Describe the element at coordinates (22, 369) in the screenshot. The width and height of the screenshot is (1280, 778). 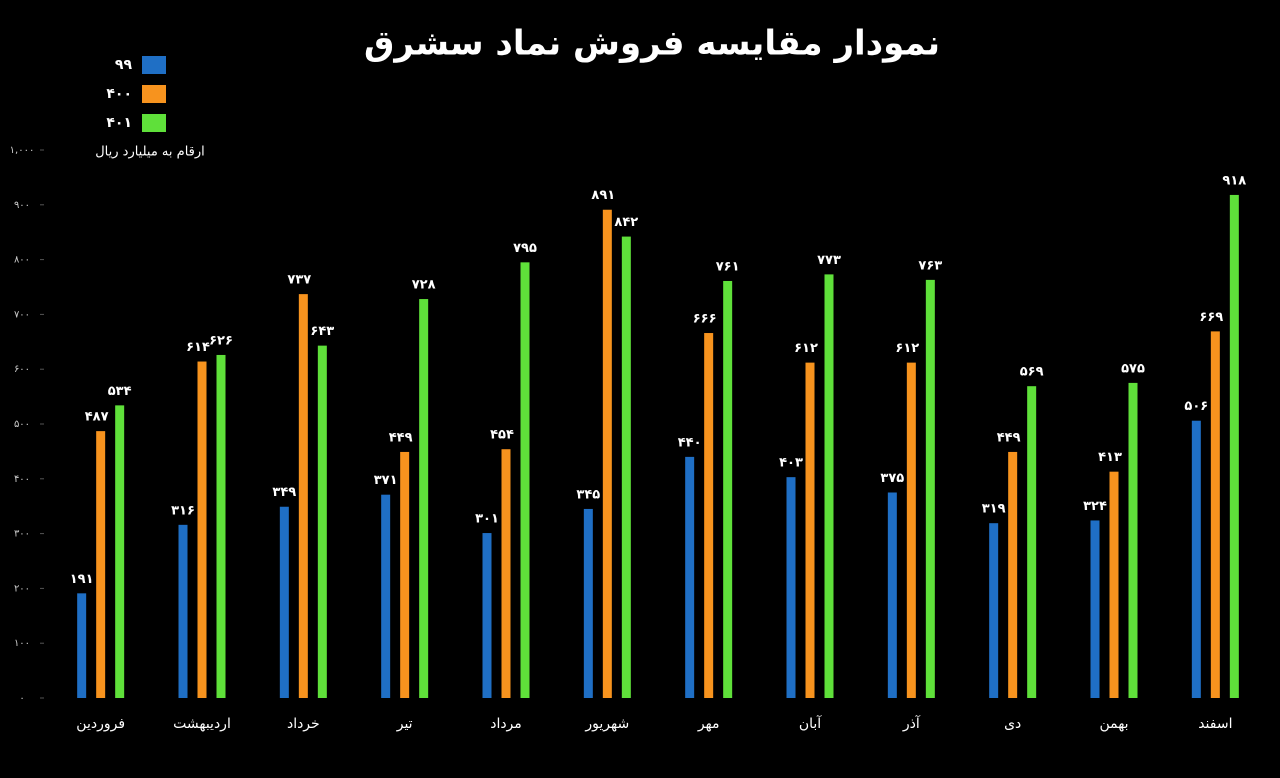
I see `y-tick-label: ۶۰۰` at that location.